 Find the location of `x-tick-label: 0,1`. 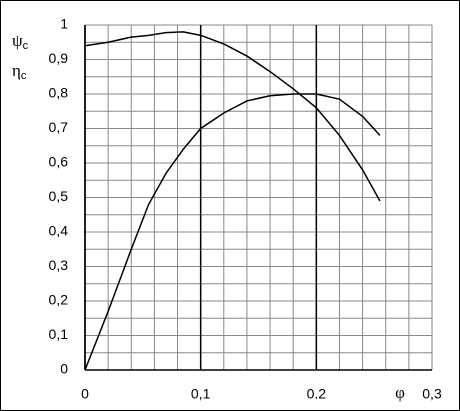

x-tick-label: 0,1 is located at coordinates (201, 394).